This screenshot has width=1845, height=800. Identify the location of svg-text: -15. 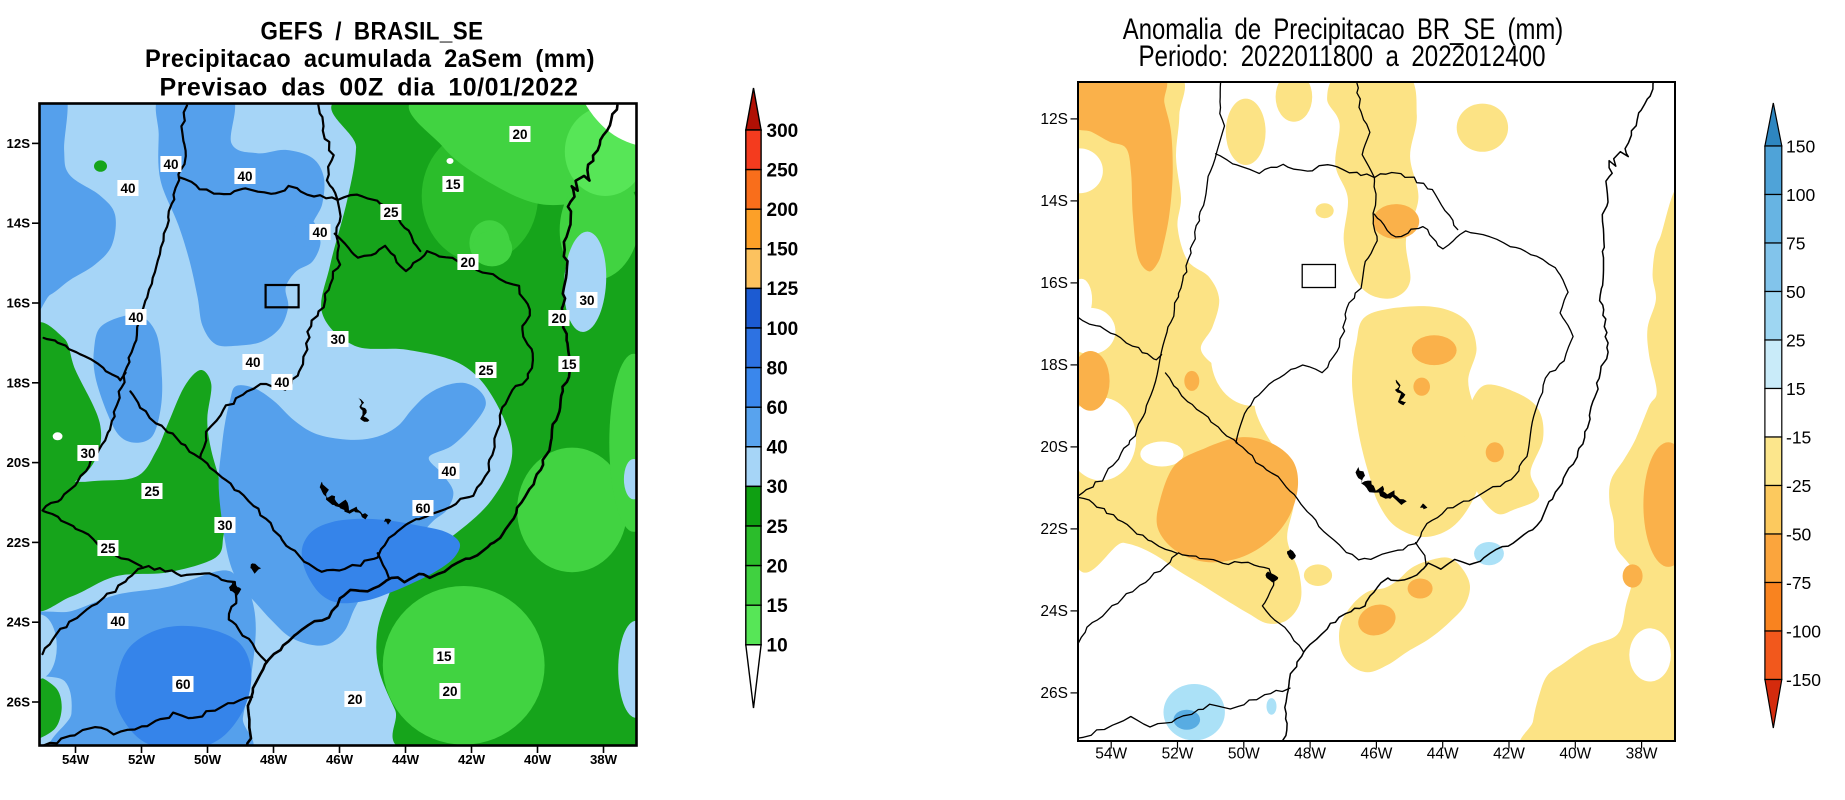
(1798, 437).